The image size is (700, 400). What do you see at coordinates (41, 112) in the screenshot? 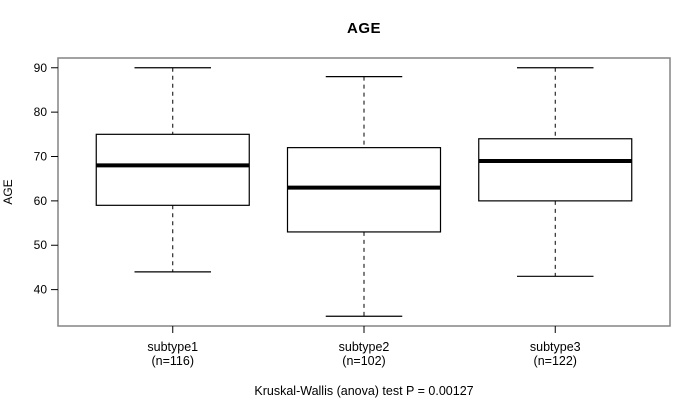
I see `y-axis-tick-label: 80` at bounding box center [41, 112].